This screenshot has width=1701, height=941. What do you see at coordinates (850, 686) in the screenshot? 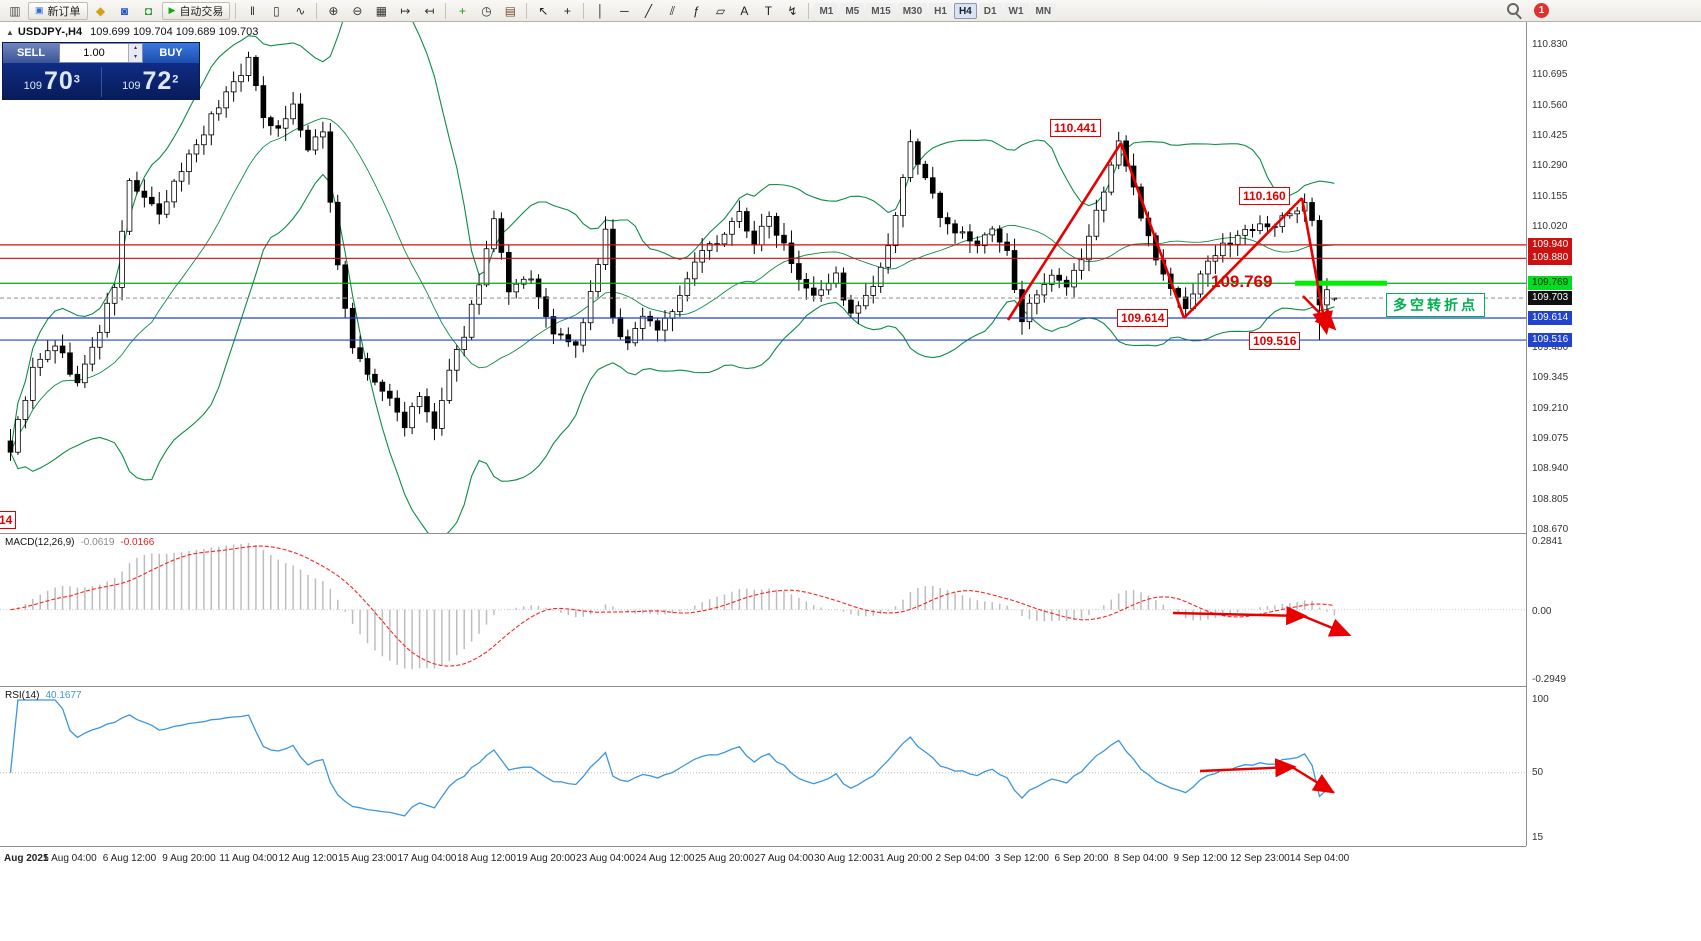
I see `rsi-panel-divider` at bounding box center [850, 686].